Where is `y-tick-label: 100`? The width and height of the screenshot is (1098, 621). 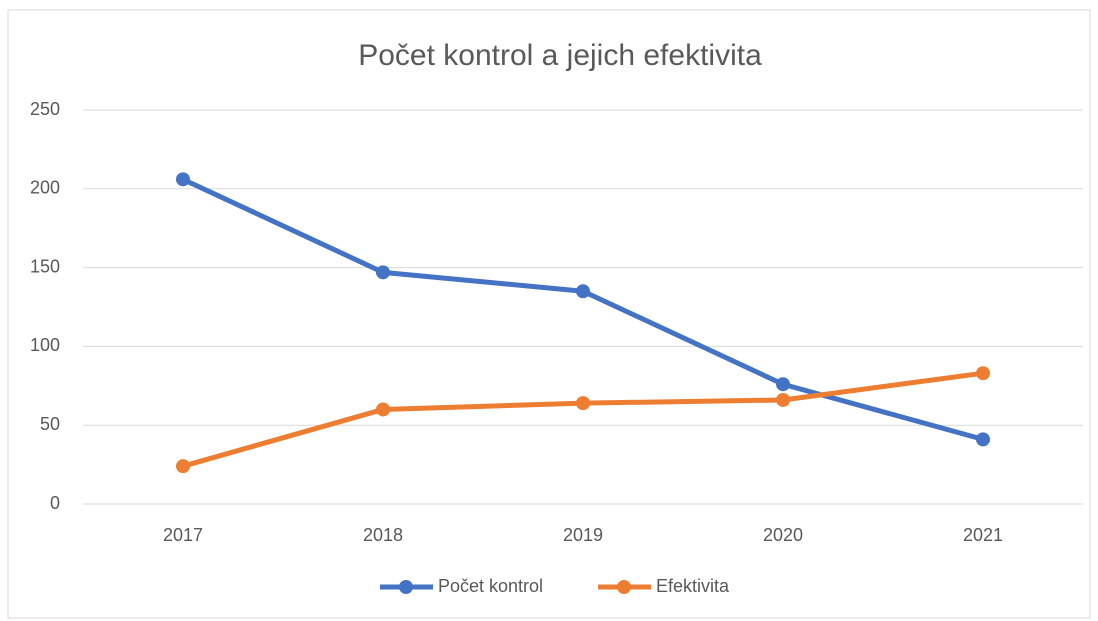 y-tick-label: 100 is located at coordinates (45, 345).